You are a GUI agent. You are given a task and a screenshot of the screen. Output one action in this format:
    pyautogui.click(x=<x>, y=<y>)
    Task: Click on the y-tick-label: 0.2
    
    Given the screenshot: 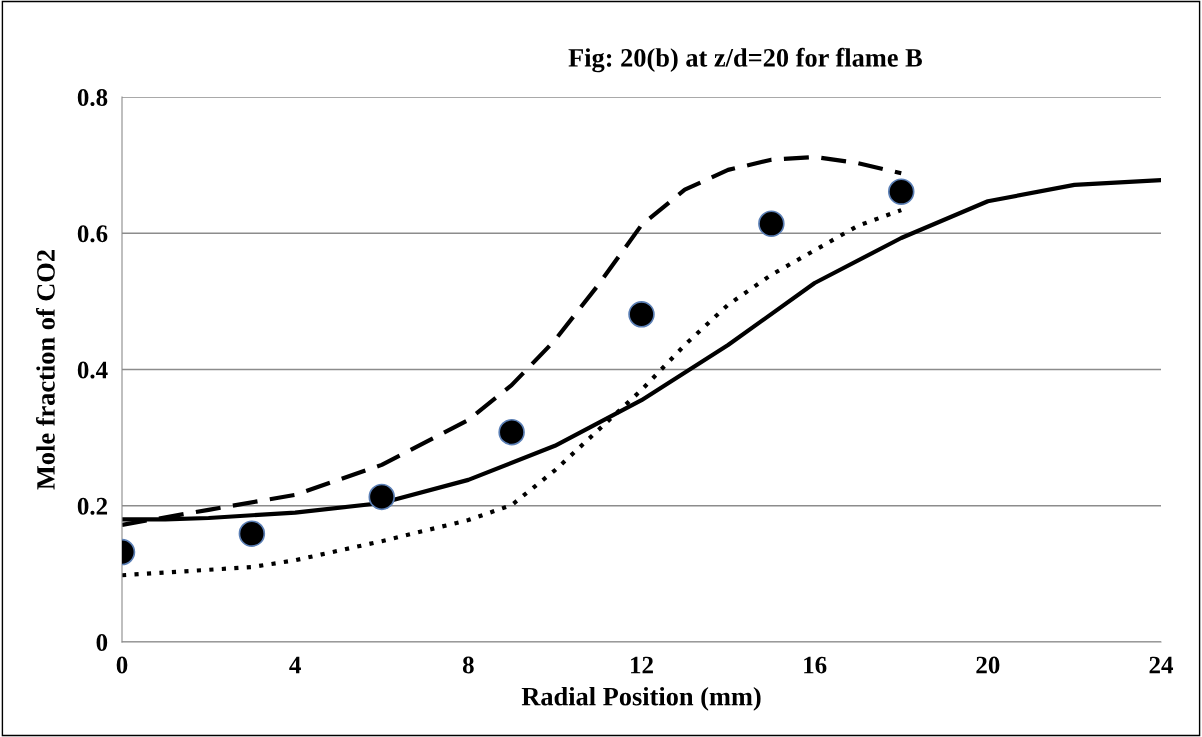 What is the action you would take?
    pyautogui.click(x=92, y=506)
    